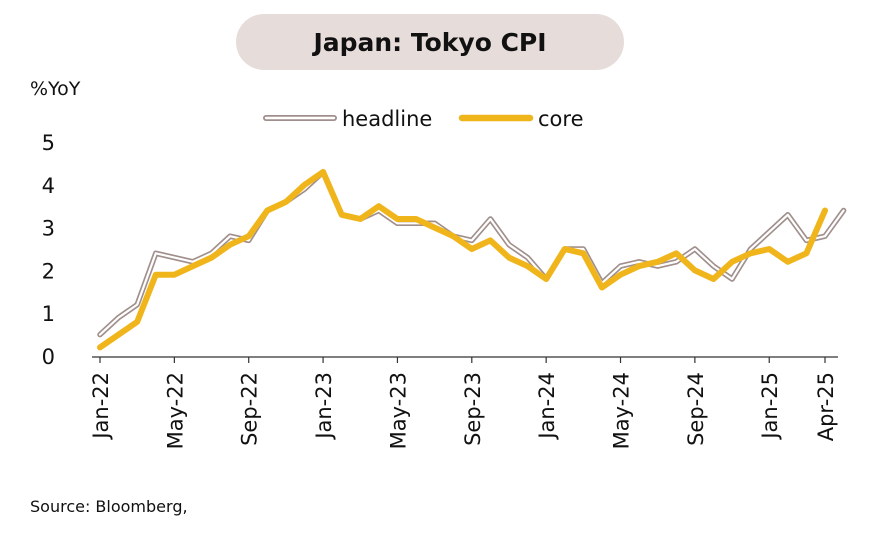 Image resolution: width=870 pixels, height=544 pixels. Describe the element at coordinates (48, 357) in the screenshot. I see `y-tick-label: 0` at that location.